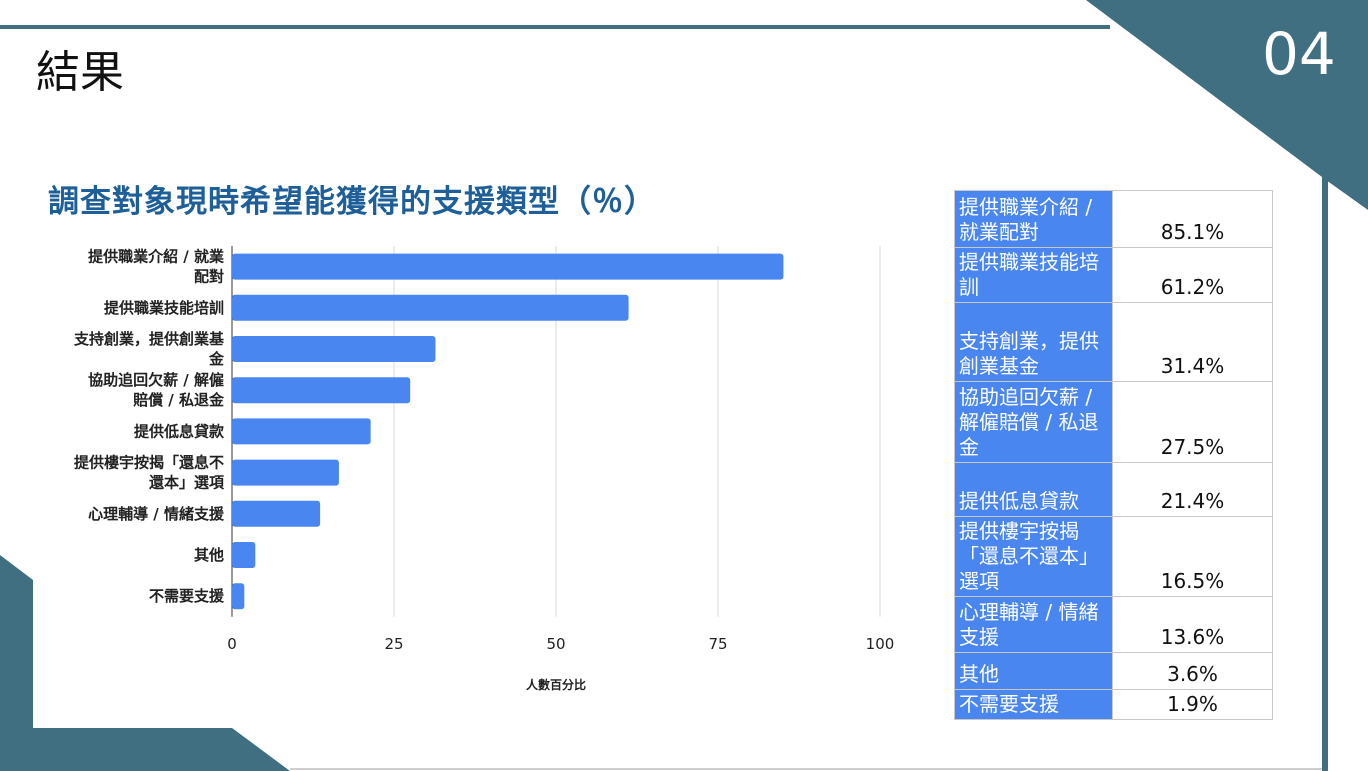 The image size is (1368, 771). Describe the element at coordinates (1192, 489) in the screenshot. I see `table-value-cell: 21.4%` at that location.